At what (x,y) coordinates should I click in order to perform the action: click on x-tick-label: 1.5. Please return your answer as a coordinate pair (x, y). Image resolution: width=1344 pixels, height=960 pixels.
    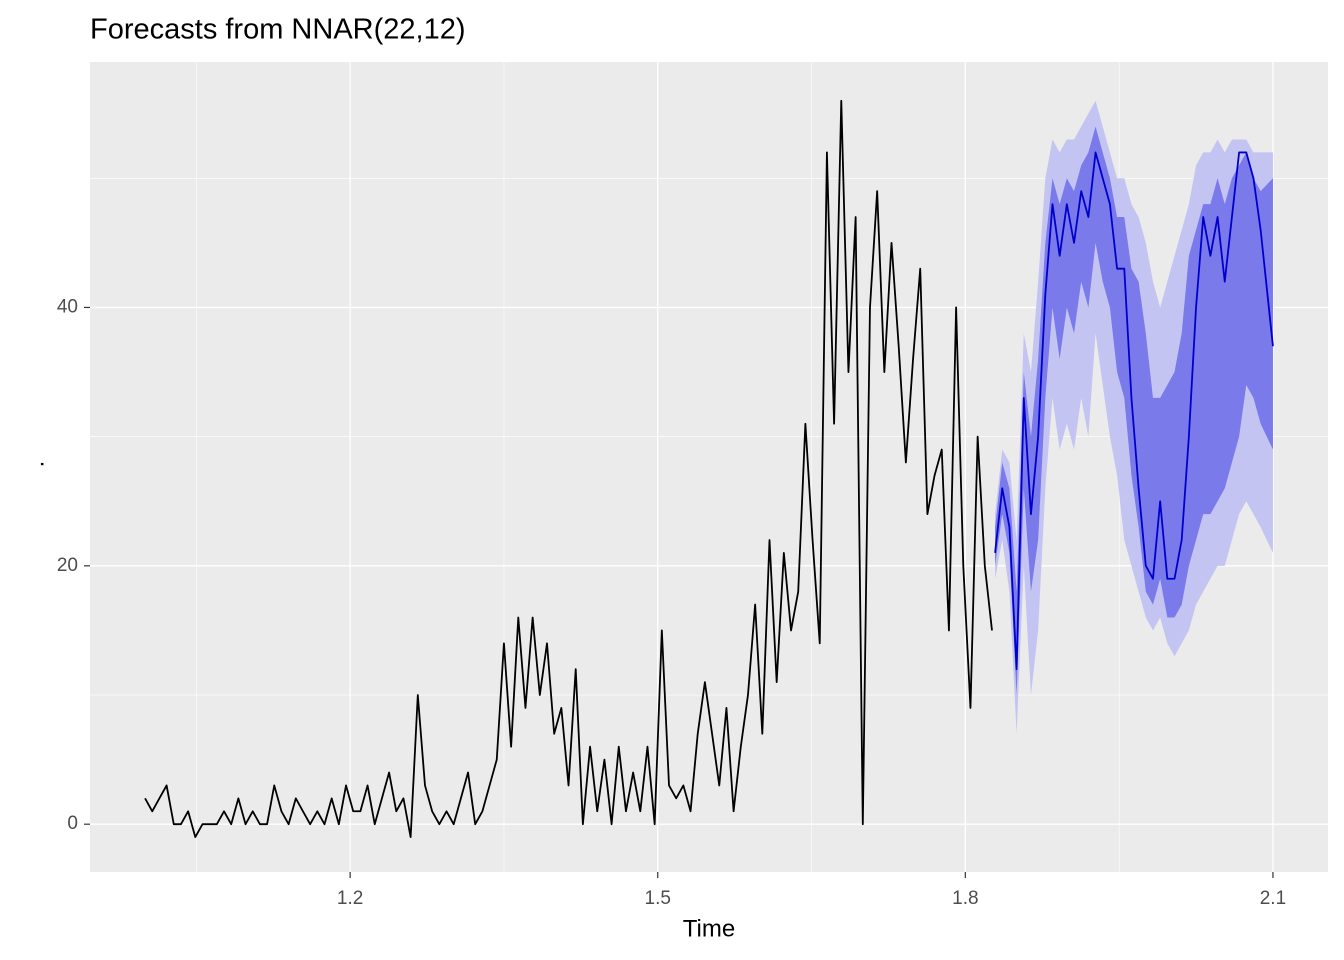
    Looking at the image, I should click on (658, 898).